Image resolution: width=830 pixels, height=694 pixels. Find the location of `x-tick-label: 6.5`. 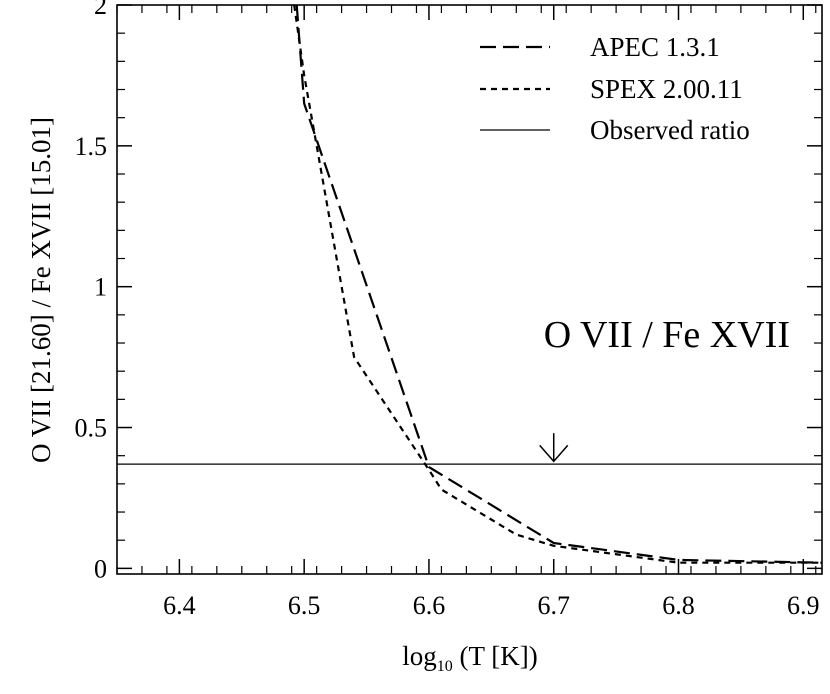

x-tick-label: 6.5 is located at coordinates (304, 605).